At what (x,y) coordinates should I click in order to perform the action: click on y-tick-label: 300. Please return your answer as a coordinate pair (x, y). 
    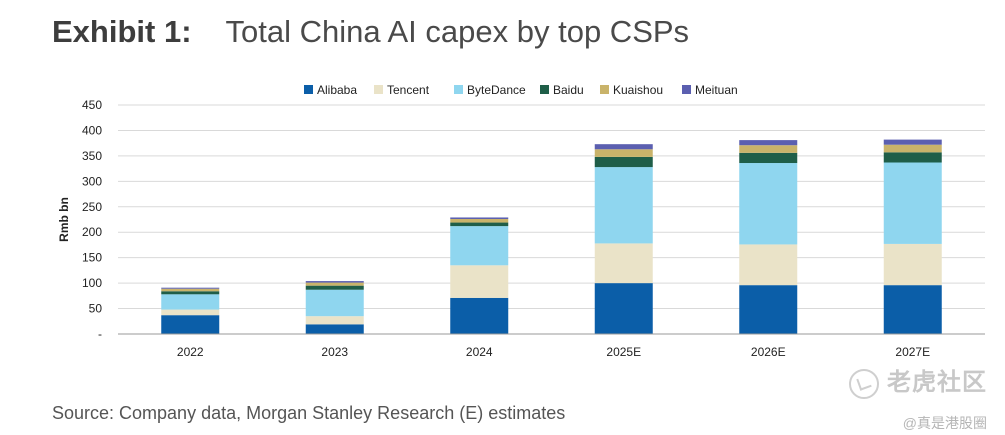
    Looking at the image, I should click on (92, 181).